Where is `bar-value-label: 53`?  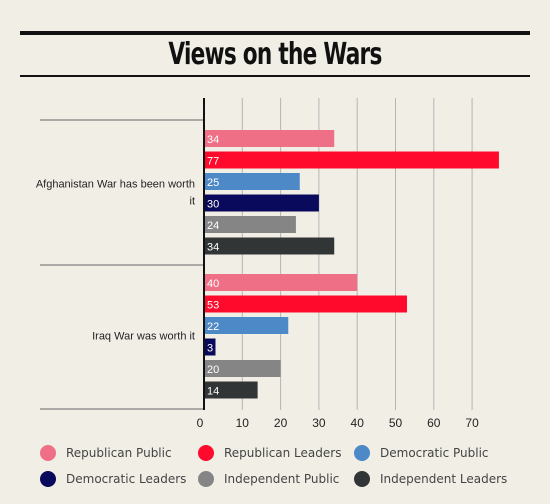 bar-value-label: 53 is located at coordinates (213, 306).